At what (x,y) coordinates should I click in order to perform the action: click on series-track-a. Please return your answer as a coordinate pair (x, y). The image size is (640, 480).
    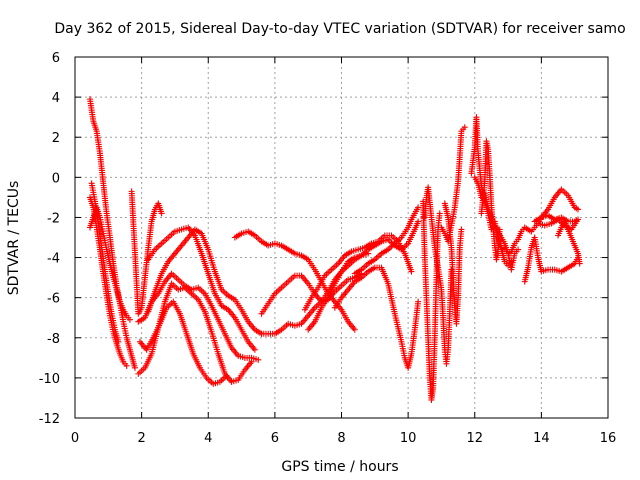
    Looking at the image, I should click on (112, 233).